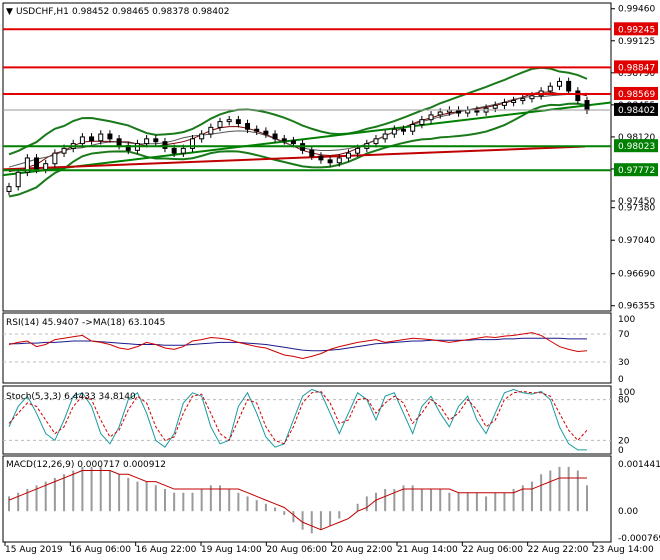 The width and height of the screenshot is (660, 560). What do you see at coordinates (296, 550) in the screenshot?
I see `x-tick-label-4: 20 Aug 06:00` at bounding box center [296, 550].